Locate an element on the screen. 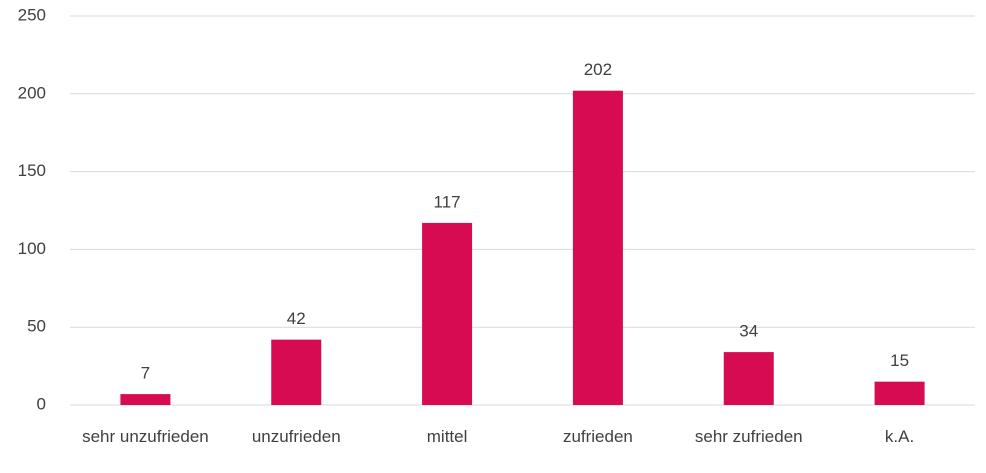 The height and width of the screenshot is (473, 986). data-label: 42 is located at coordinates (296, 318).